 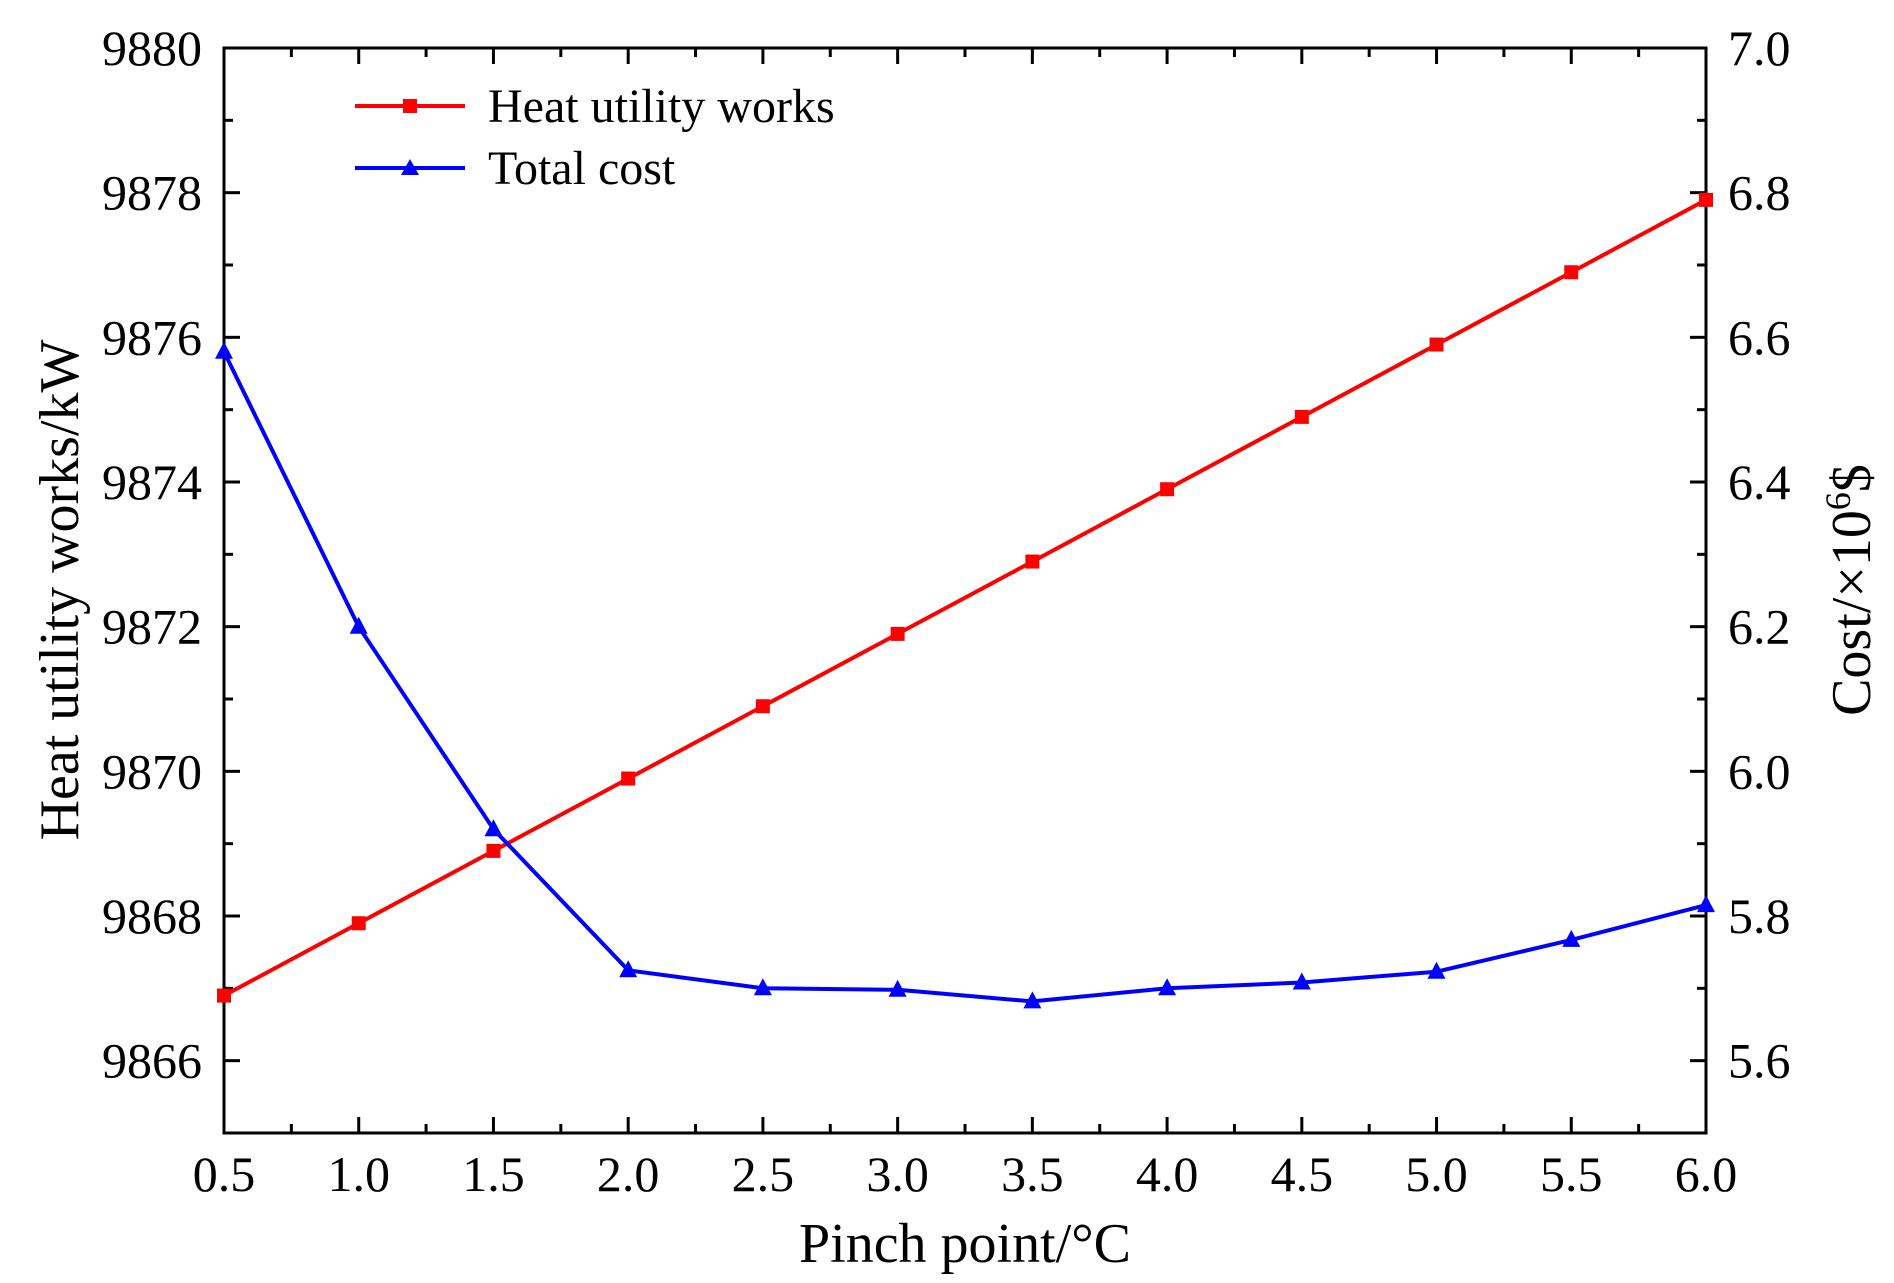 I want to click on y-right-tick-label: 5.8, so click(x=1759, y=916).